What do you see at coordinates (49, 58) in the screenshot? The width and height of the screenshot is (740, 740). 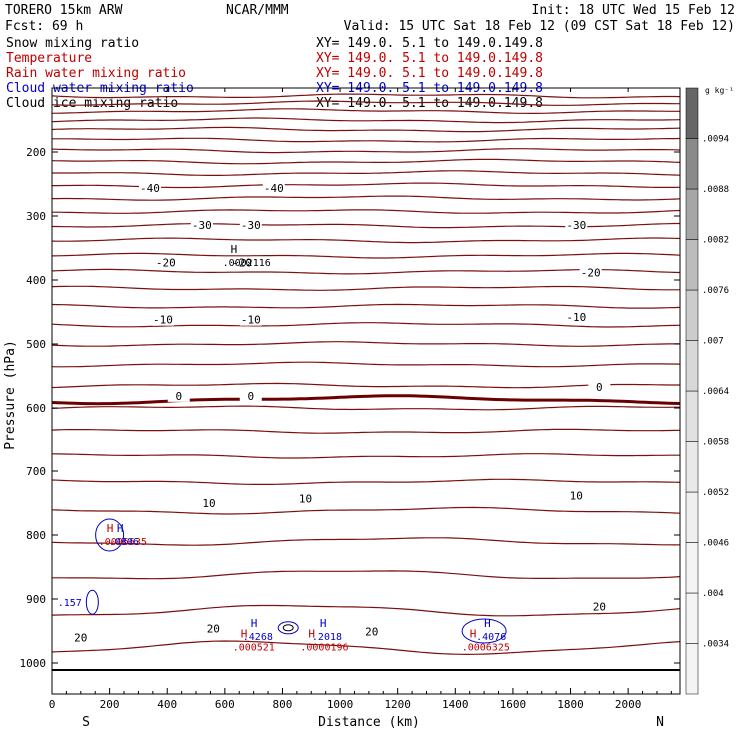 I see `field-name-temperature: Temperature` at bounding box center [49, 58].